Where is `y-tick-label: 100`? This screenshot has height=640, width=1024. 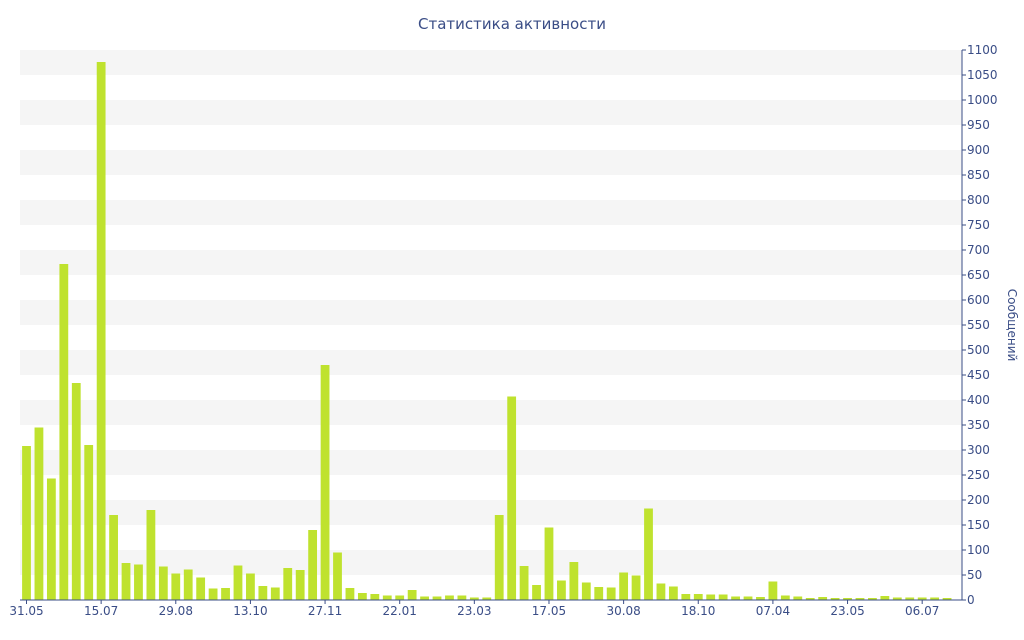
y-tick-label: 100 is located at coordinates (978, 550).